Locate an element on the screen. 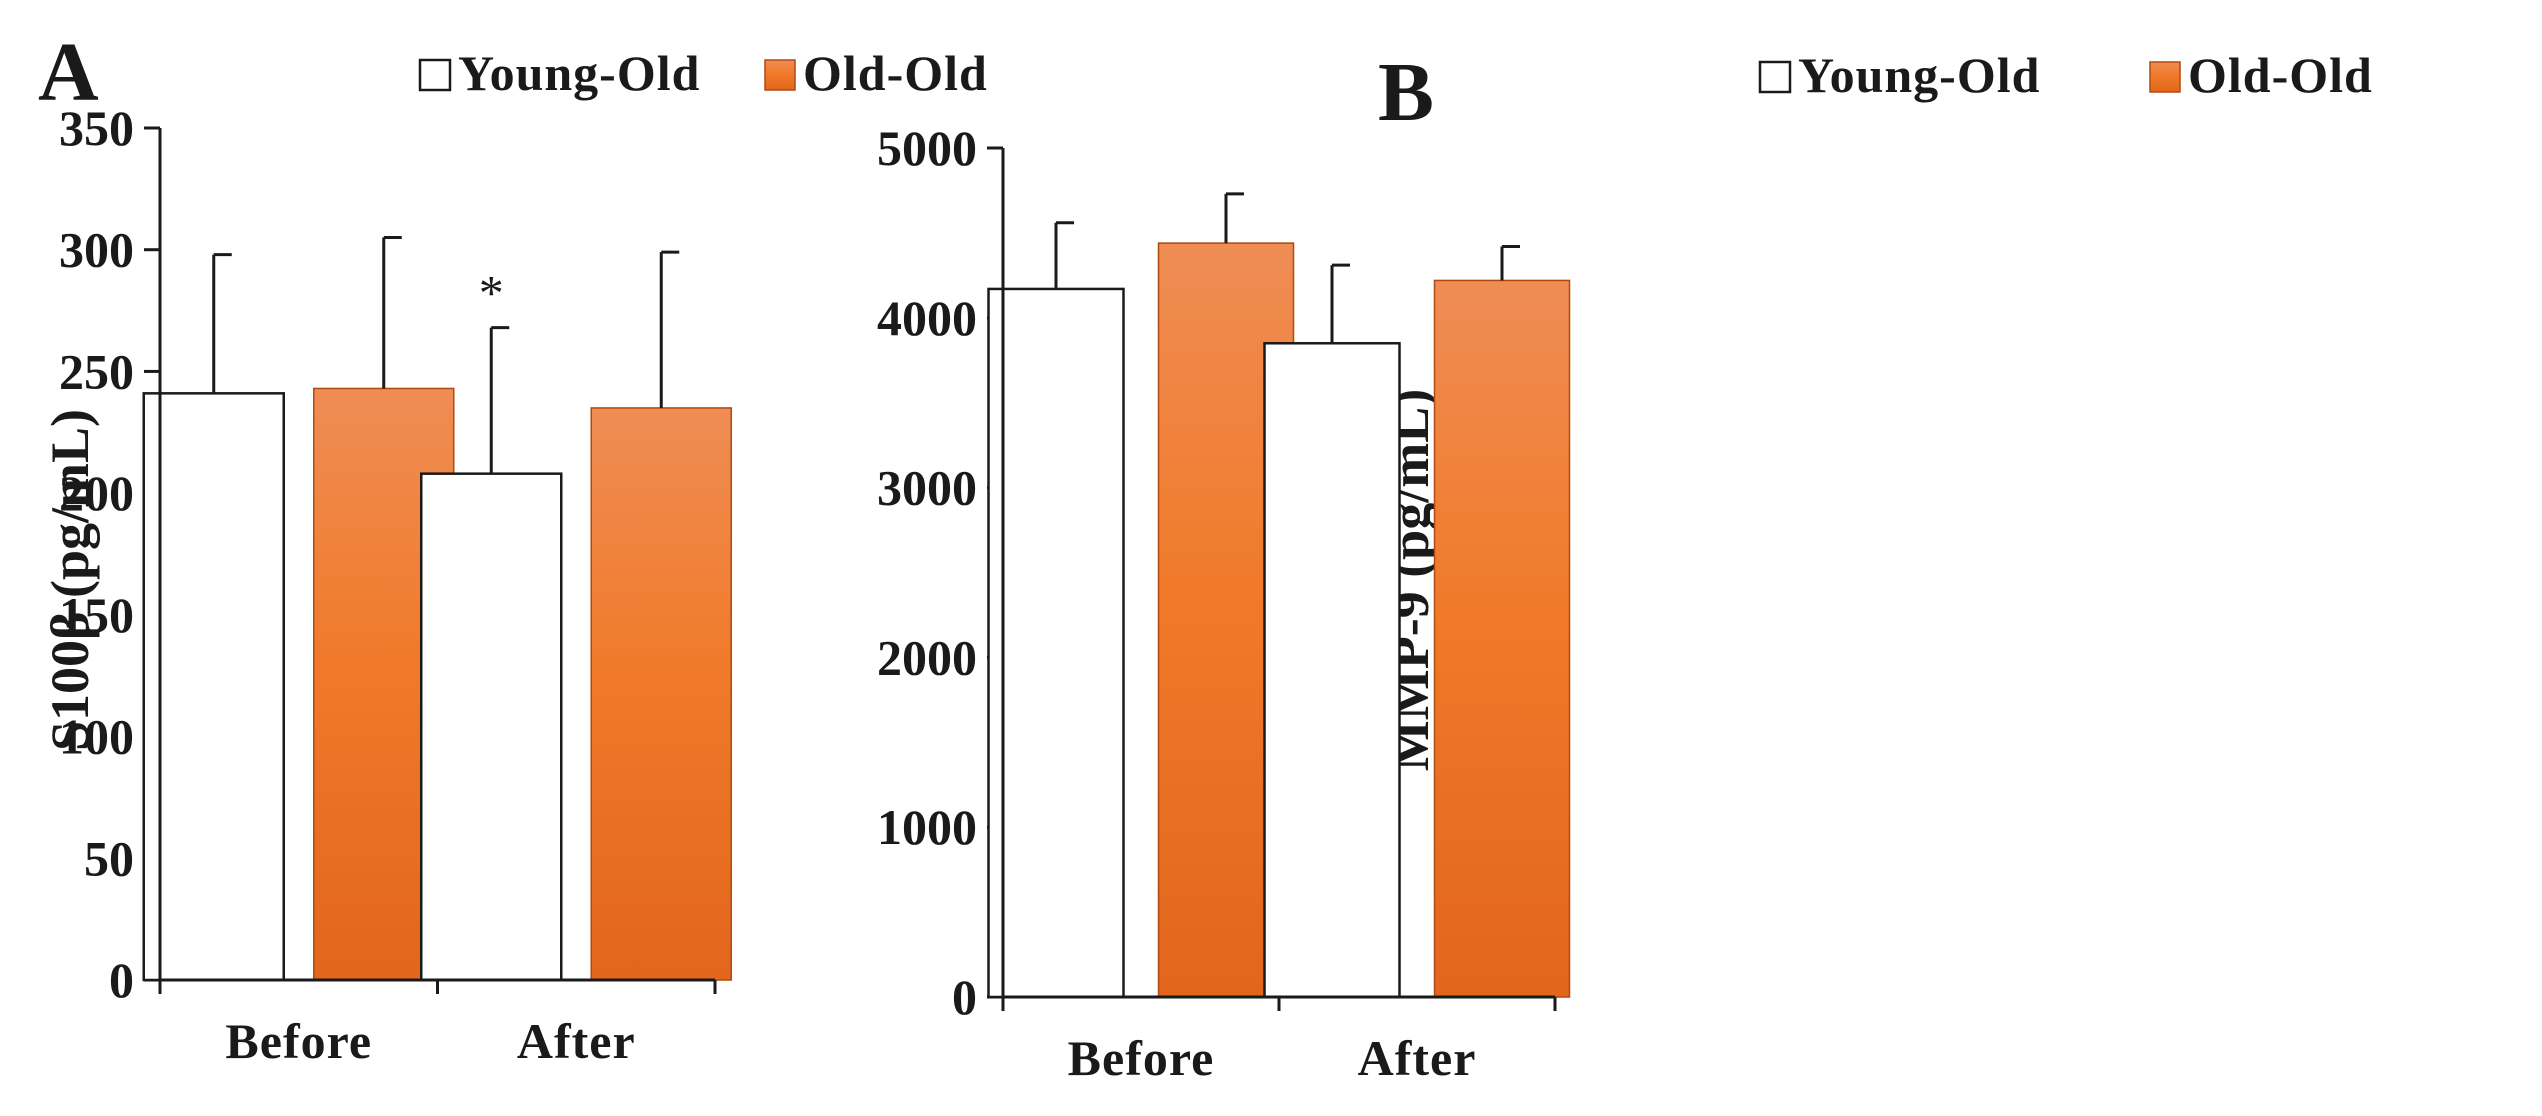  significance-marker: * is located at coordinates (491, 293).